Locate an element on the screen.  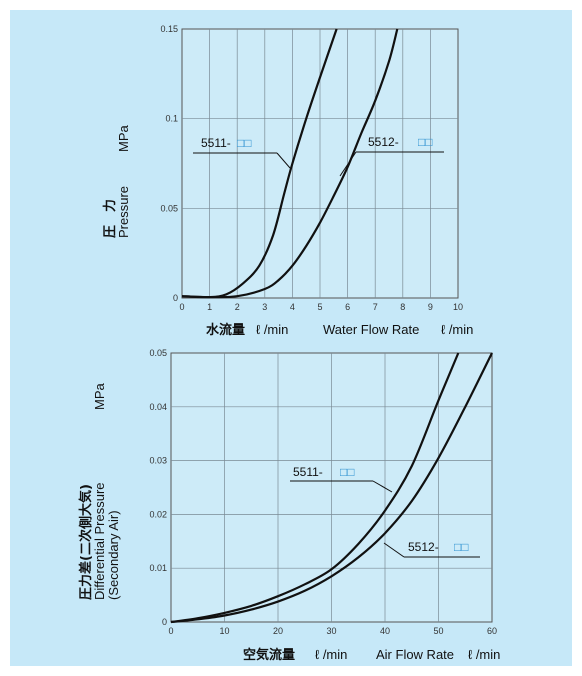
air-series-suffix-5511: □□ is located at coordinates (347, 472).